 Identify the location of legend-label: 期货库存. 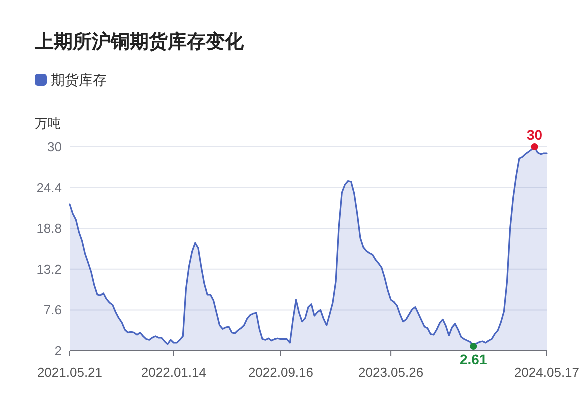
(79, 80).